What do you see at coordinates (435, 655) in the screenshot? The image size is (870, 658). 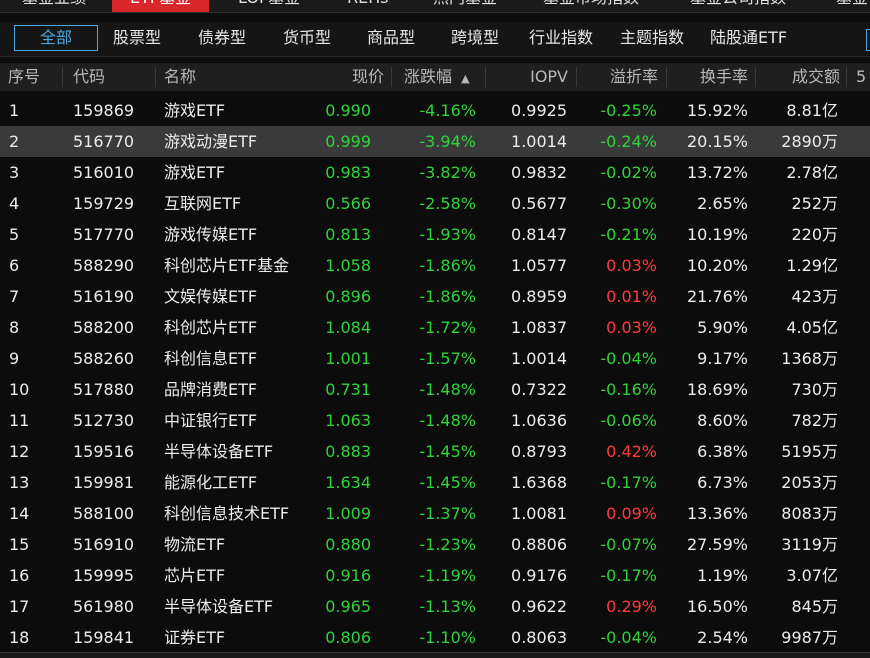 I see `horizontal-scrollbar` at bounding box center [435, 655].